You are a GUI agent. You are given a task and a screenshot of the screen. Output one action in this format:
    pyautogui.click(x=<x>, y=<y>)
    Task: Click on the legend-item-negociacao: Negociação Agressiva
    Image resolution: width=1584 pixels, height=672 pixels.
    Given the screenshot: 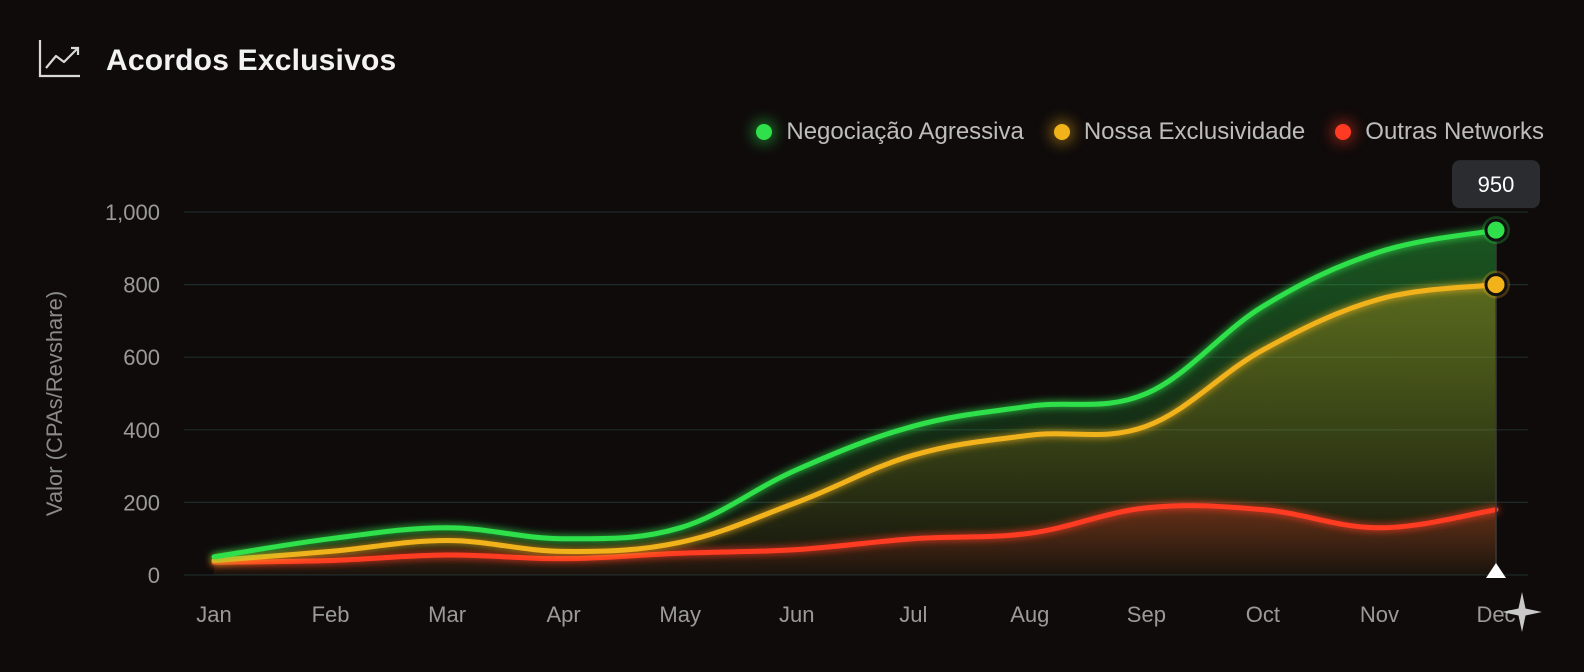 What is the action you would take?
    pyautogui.click(x=890, y=132)
    